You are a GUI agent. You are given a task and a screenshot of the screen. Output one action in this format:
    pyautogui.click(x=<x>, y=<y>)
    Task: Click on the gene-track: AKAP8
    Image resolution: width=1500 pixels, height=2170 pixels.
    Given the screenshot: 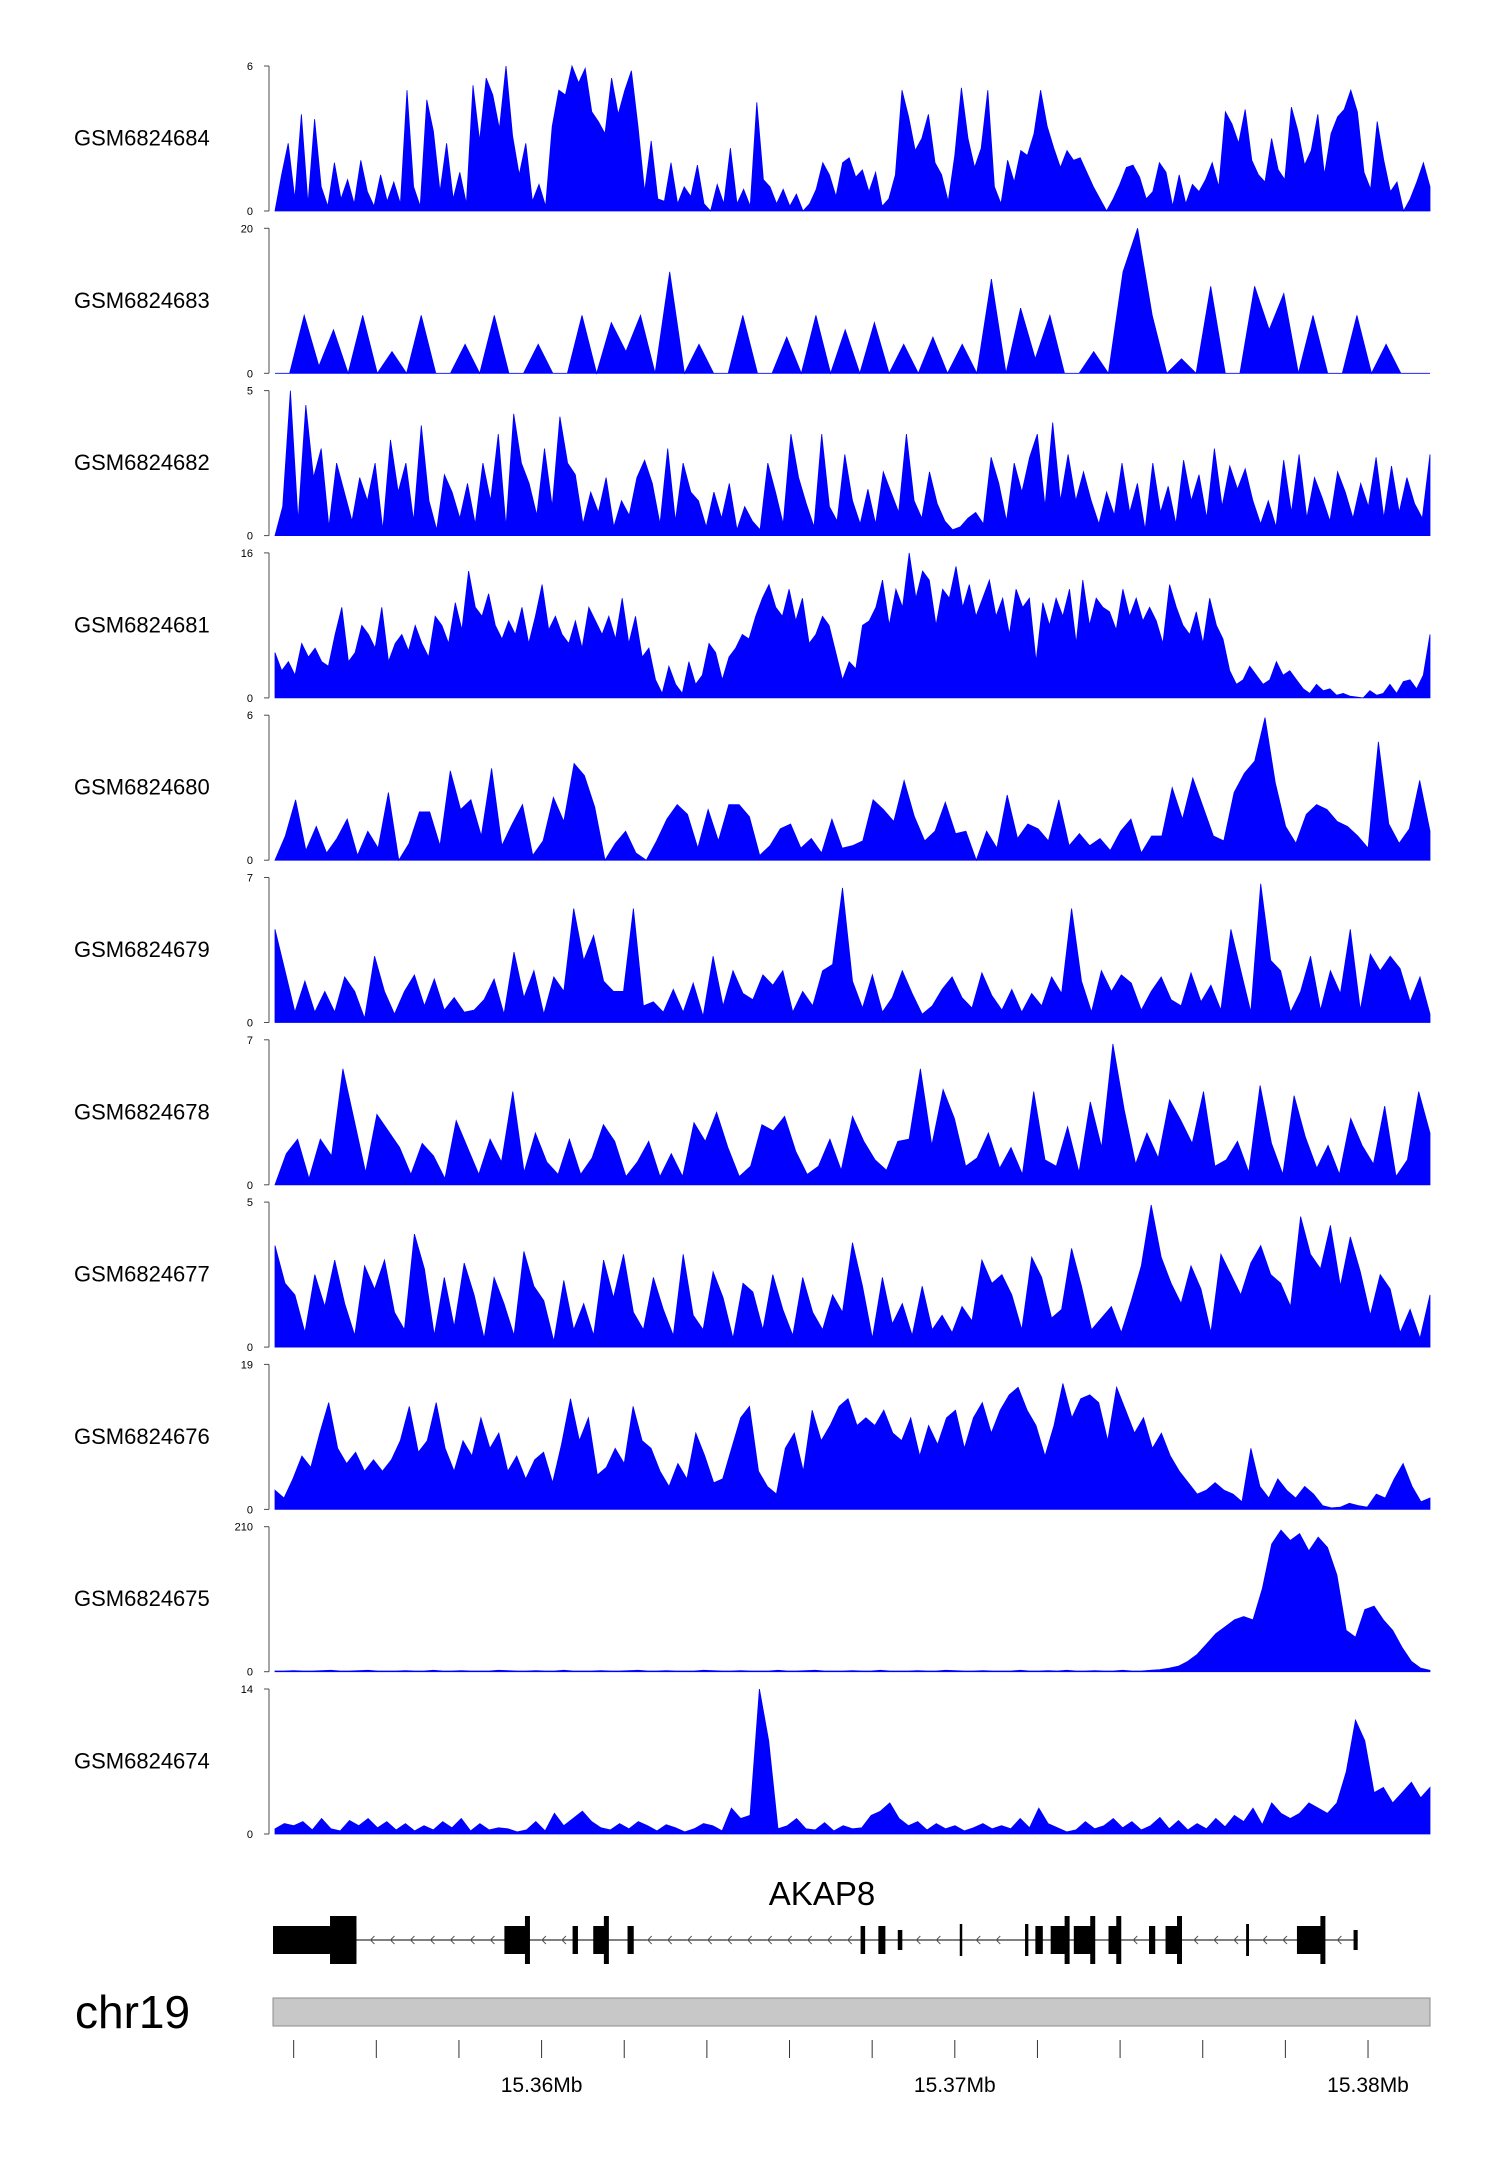 What is the action you would take?
    pyautogui.click(x=815, y=1919)
    